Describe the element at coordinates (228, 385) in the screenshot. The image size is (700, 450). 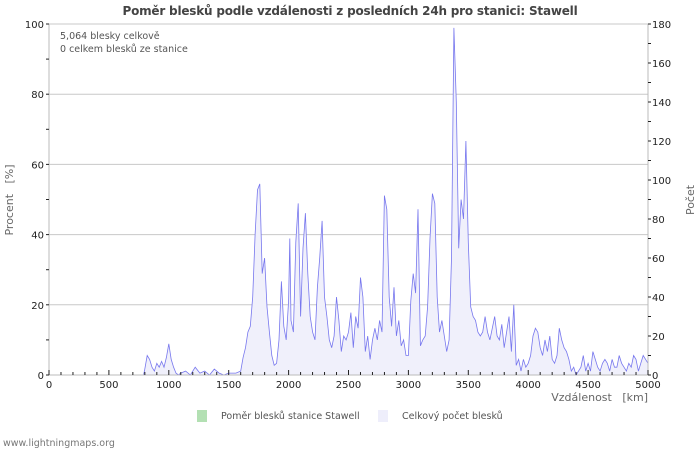
I see `x-tick-label: 1500` at that location.